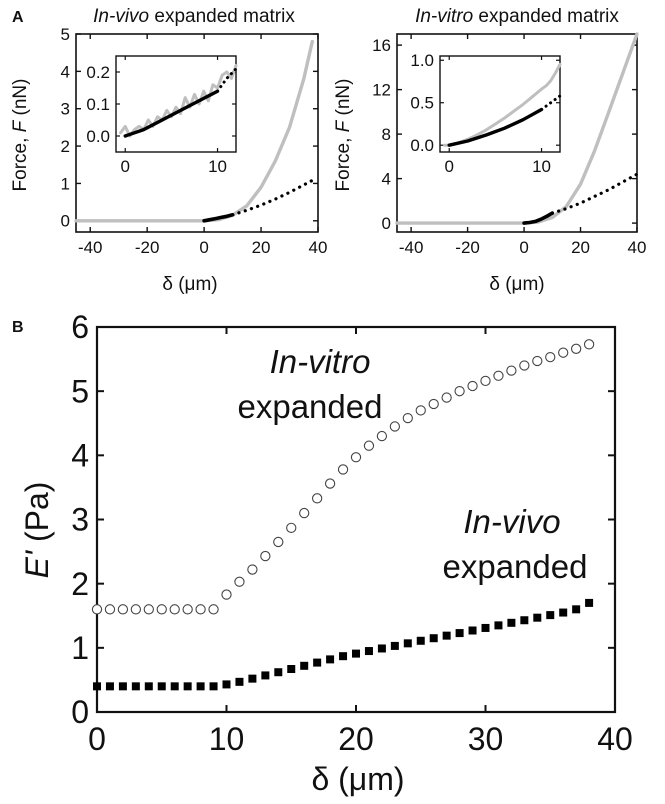 The width and height of the screenshot is (665, 804). I want to click on panel-a-right-plot: -40 -20 0 20 40 0 4 8 12 16 0 10 0.0 0.5 1.0, so click(509, 144).